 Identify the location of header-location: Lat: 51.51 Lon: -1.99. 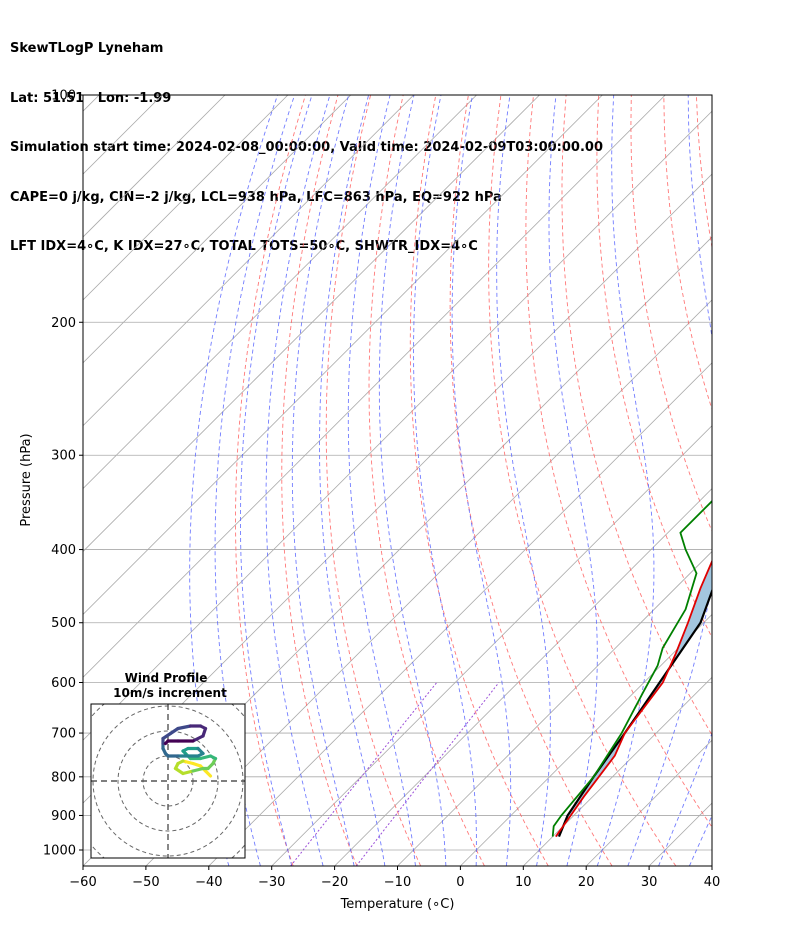
(91, 98).